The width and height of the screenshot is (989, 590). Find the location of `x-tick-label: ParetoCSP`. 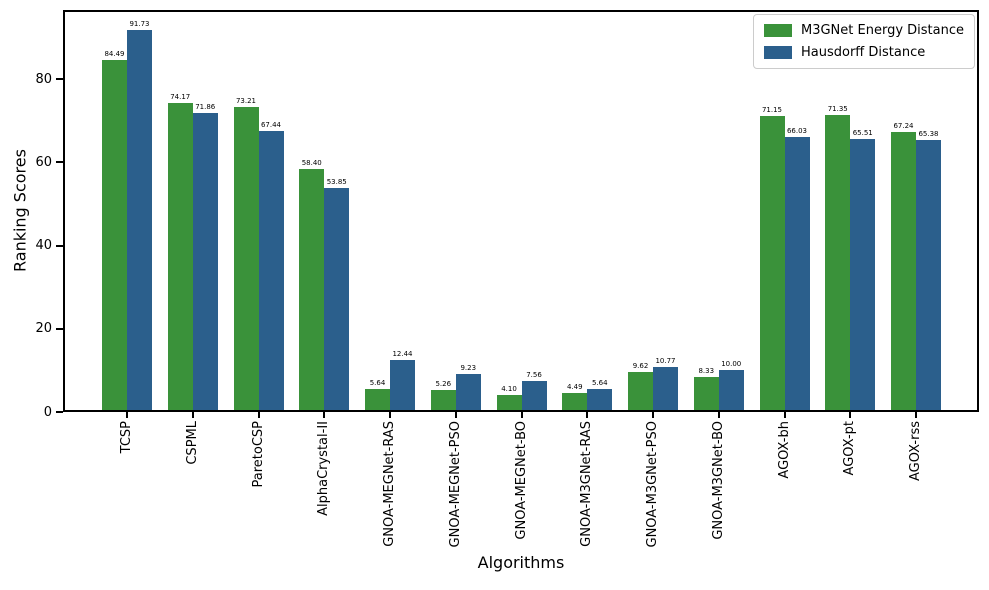

x-tick-label: ParetoCSP is located at coordinates (258, 454).